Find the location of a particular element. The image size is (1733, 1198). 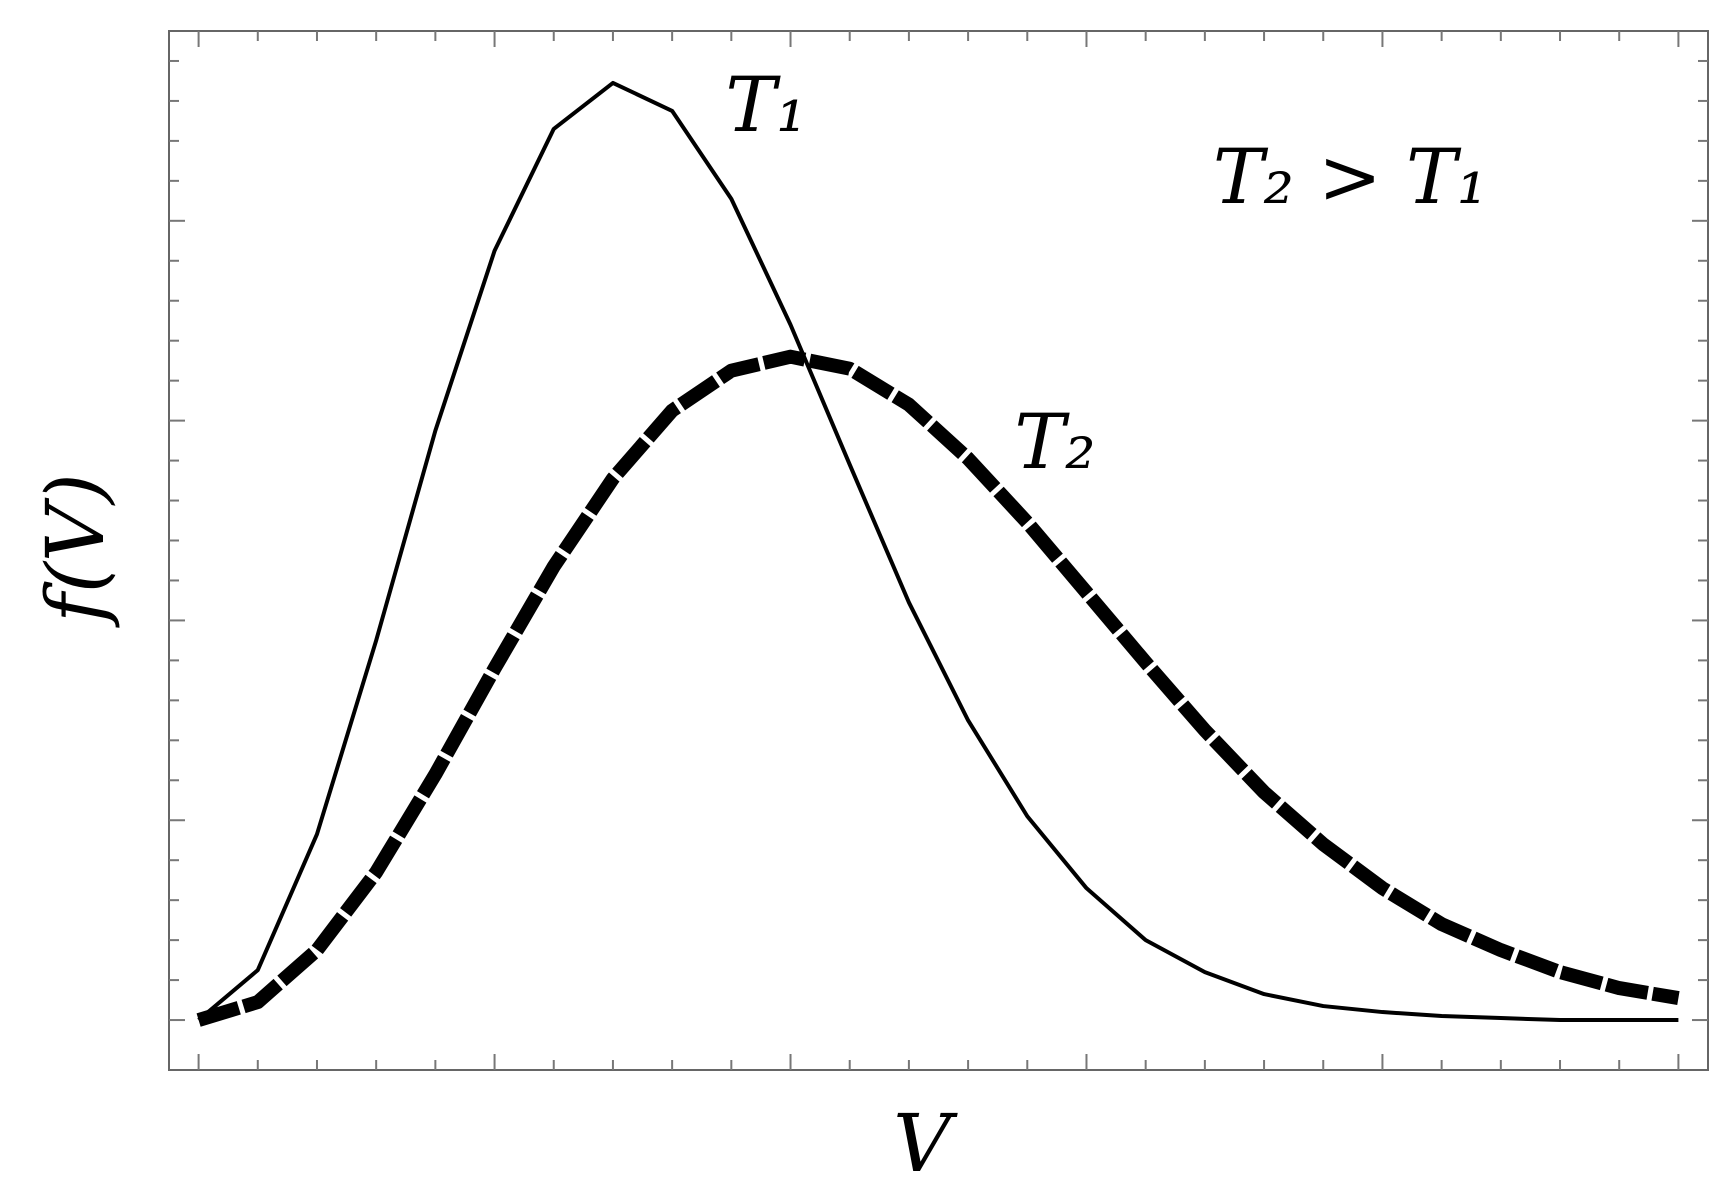

y-axis-label: f(V) is located at coordinates (75, 550).